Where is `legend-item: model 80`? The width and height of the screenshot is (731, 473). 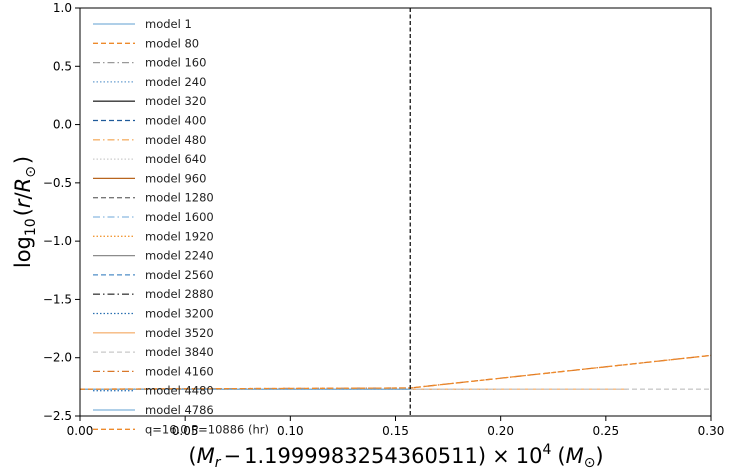
legend-item: model 80 is located at coordinates (146, 43).